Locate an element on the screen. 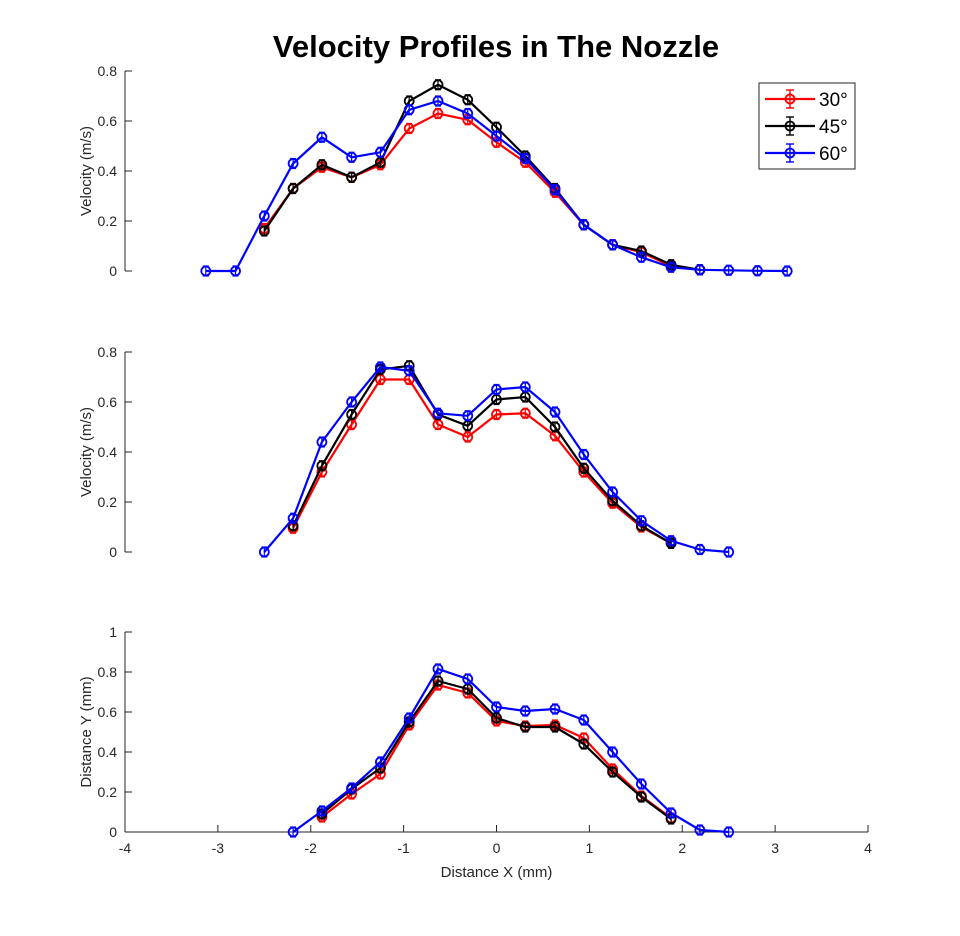  x-axis-label: Distance X (mm) is located at coordinates (497, 872).